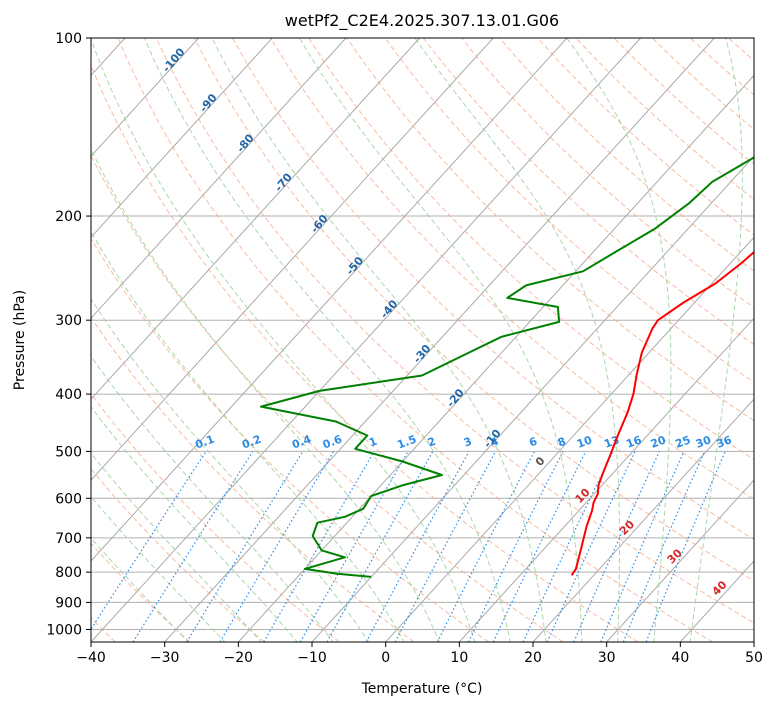  Describe the element at coordinates (91, 658) in the screenshot. I see `x-tick-label: −40` at that location.